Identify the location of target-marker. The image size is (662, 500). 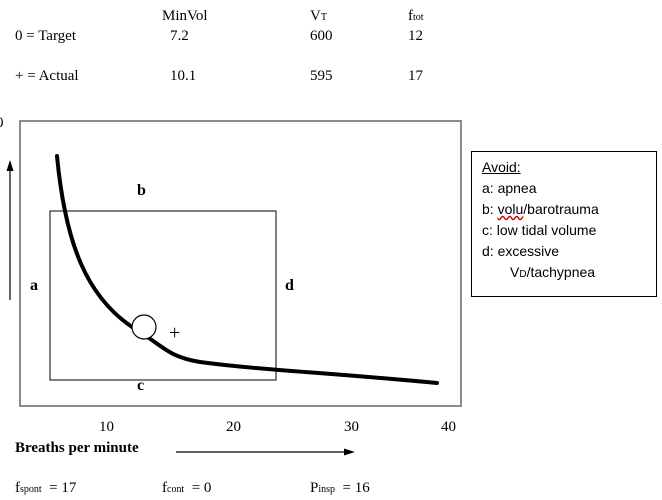
(144, 327).